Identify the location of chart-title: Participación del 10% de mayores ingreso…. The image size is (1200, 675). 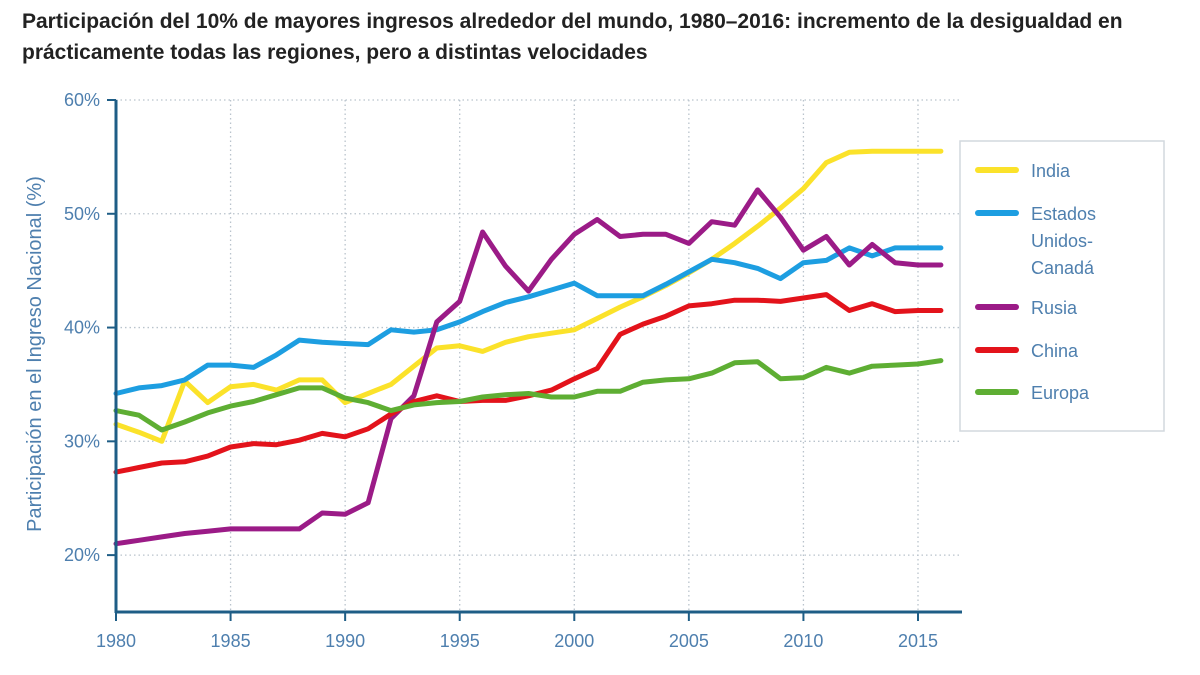
(572, 37).